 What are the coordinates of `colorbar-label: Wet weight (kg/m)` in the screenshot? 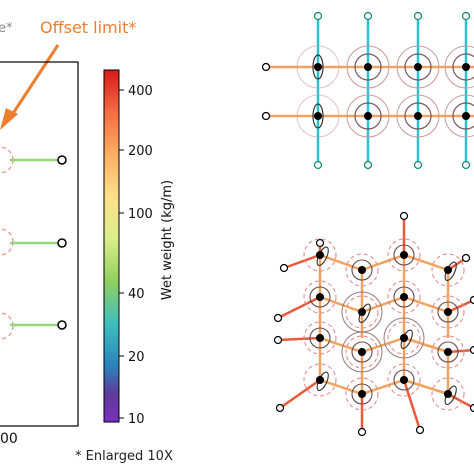 It's located at (167, 240).